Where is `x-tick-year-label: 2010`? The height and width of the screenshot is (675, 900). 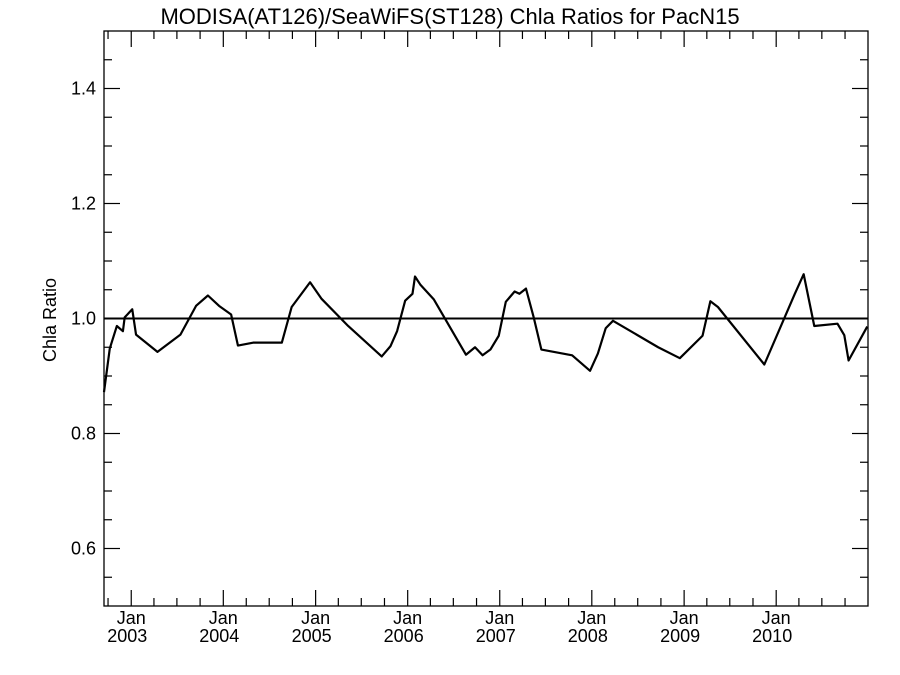 x-tick-year-label: 2010 is located at coordinates (772, 636).